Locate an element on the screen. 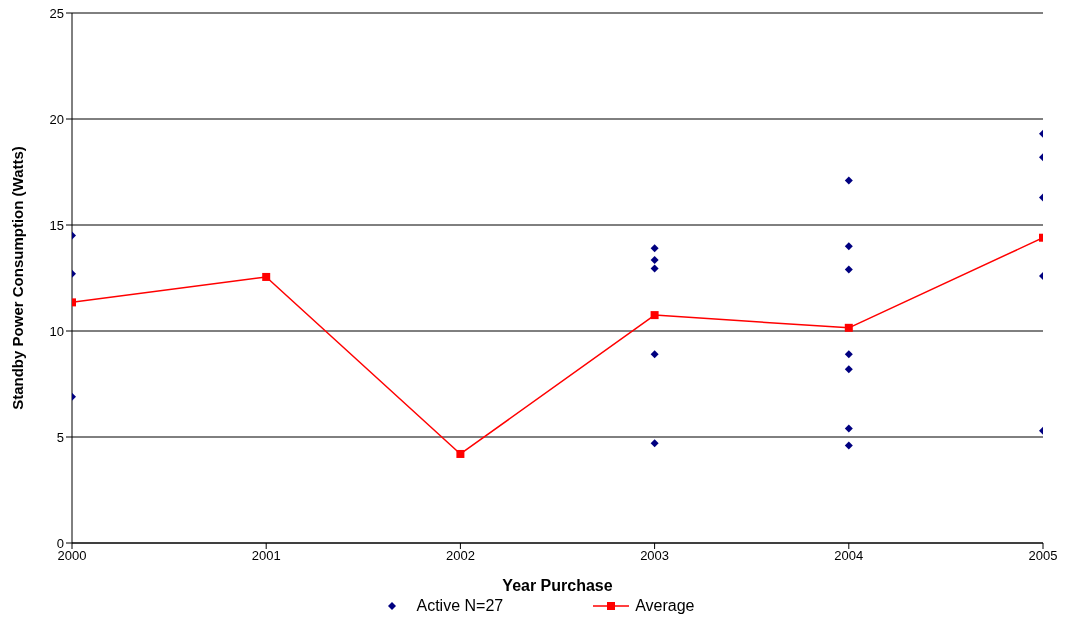 This screenshot has width=1069, height=638. y-tick-label: 25 is located at coordinates (56, 13).